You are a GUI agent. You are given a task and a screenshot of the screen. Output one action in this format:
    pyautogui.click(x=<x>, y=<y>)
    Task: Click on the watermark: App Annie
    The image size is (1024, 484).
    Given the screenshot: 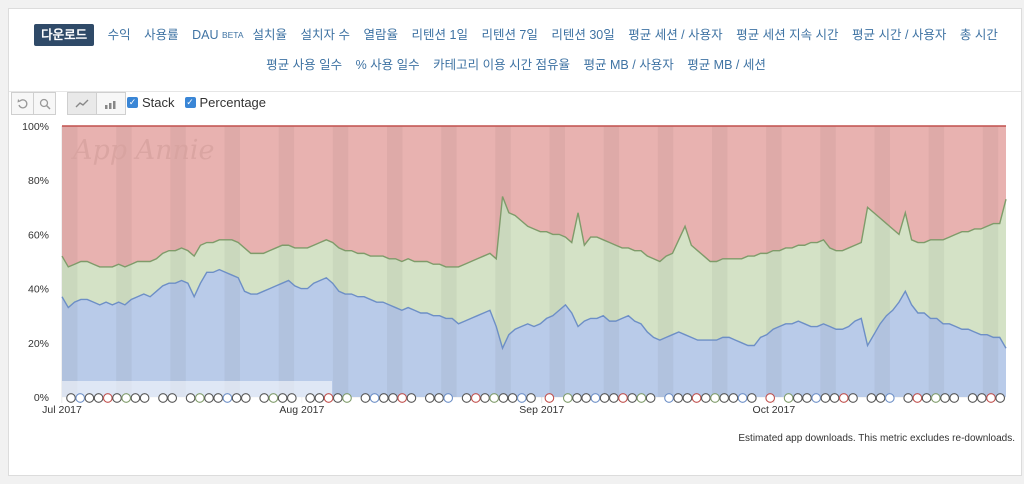 What is the action you would take?
    pyautogui.click(x=142, y=150)
    